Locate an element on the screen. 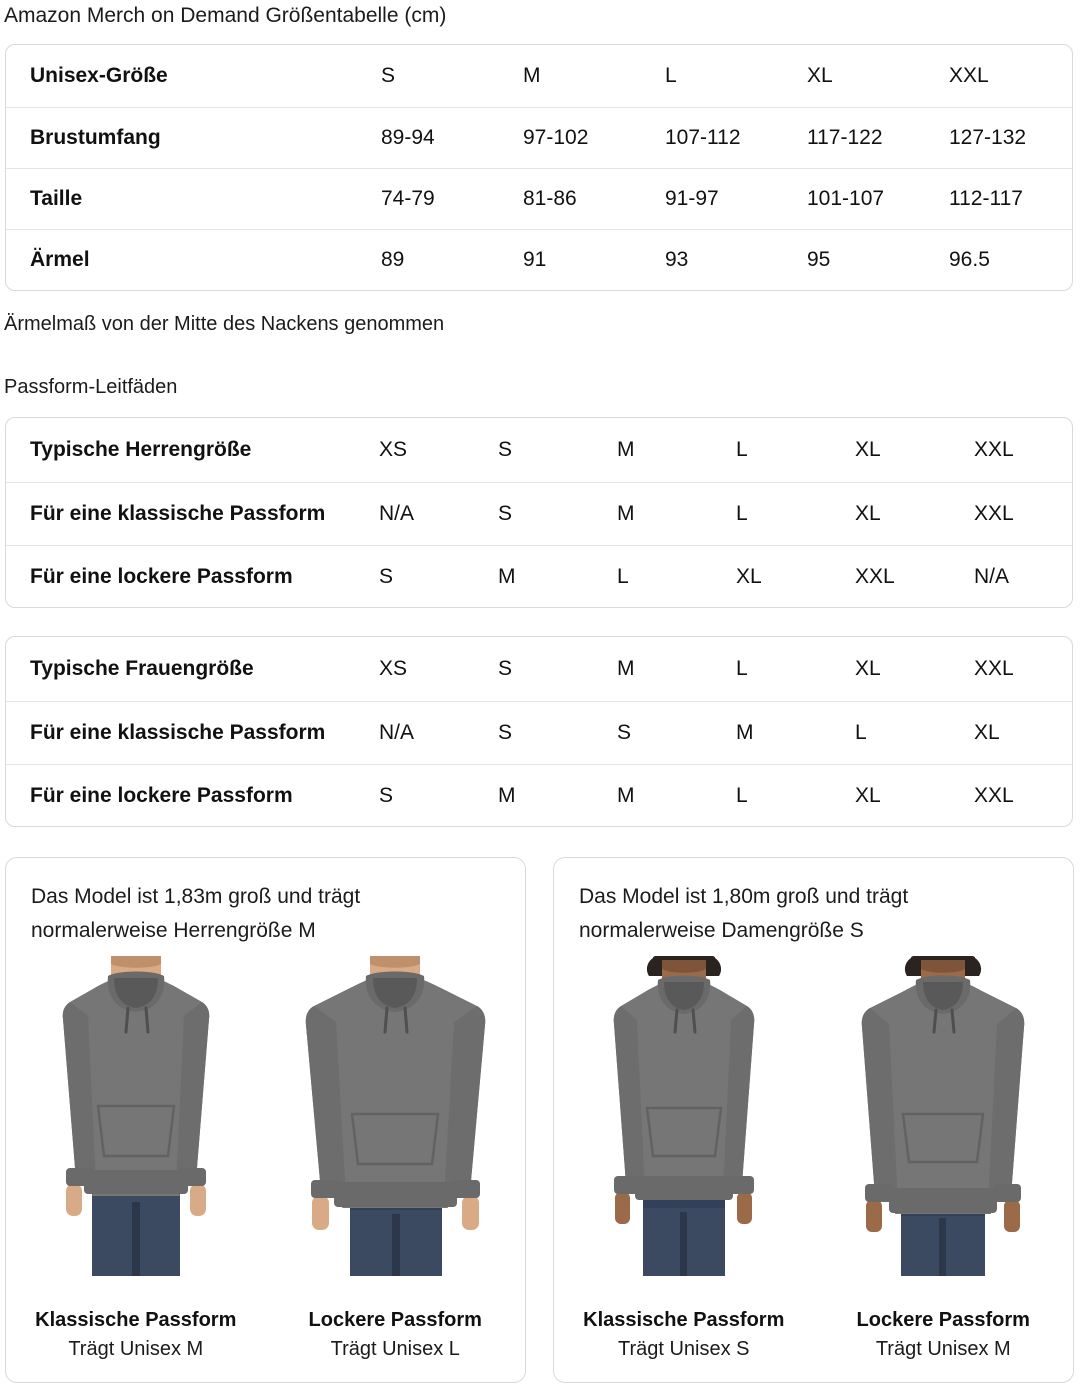  wears-size: Trägt Unisex S is located at coordinates (683, 1349).